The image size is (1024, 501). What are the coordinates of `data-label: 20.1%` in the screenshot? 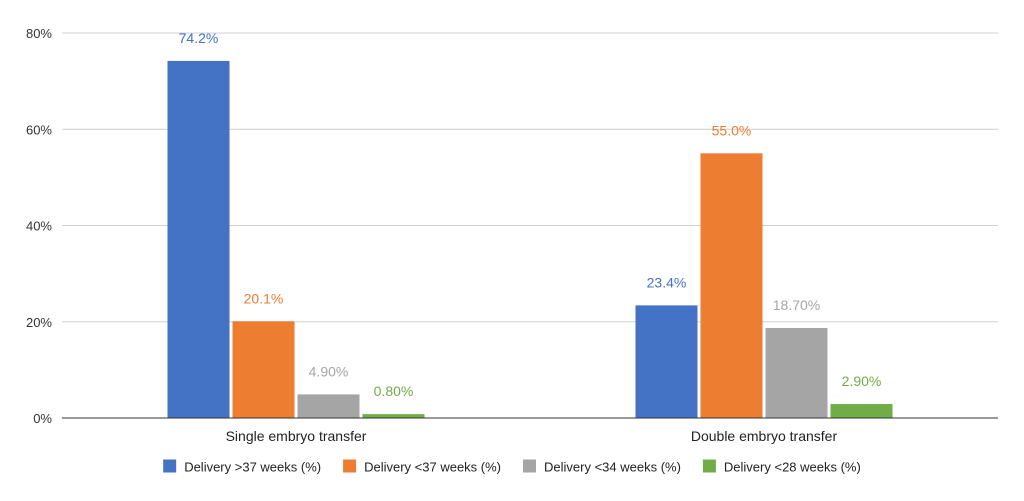 It's located at (264, 298).